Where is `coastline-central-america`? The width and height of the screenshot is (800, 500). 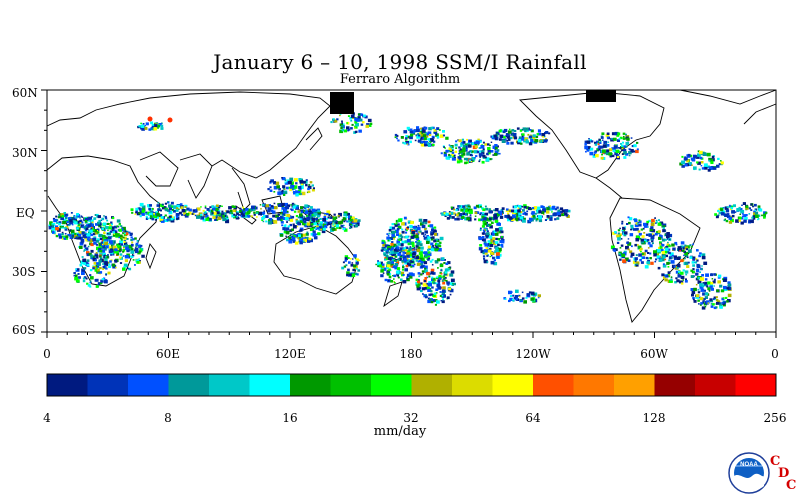 coastline-central-america is located at coordinates (609, 188).